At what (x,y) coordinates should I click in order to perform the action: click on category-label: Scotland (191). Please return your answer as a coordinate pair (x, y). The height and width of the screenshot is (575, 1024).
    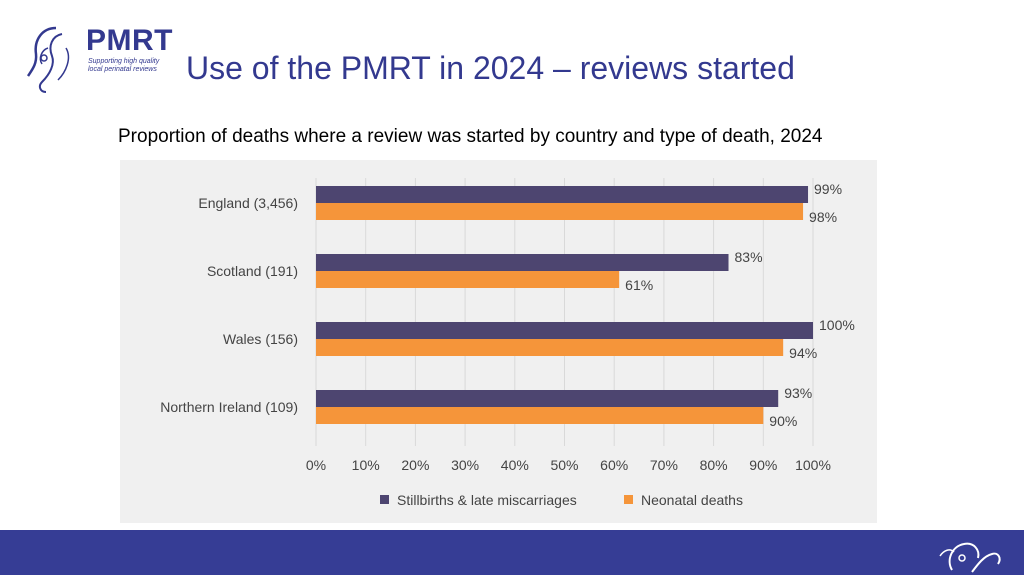
    Looking at the image, I should click on (252, 271).